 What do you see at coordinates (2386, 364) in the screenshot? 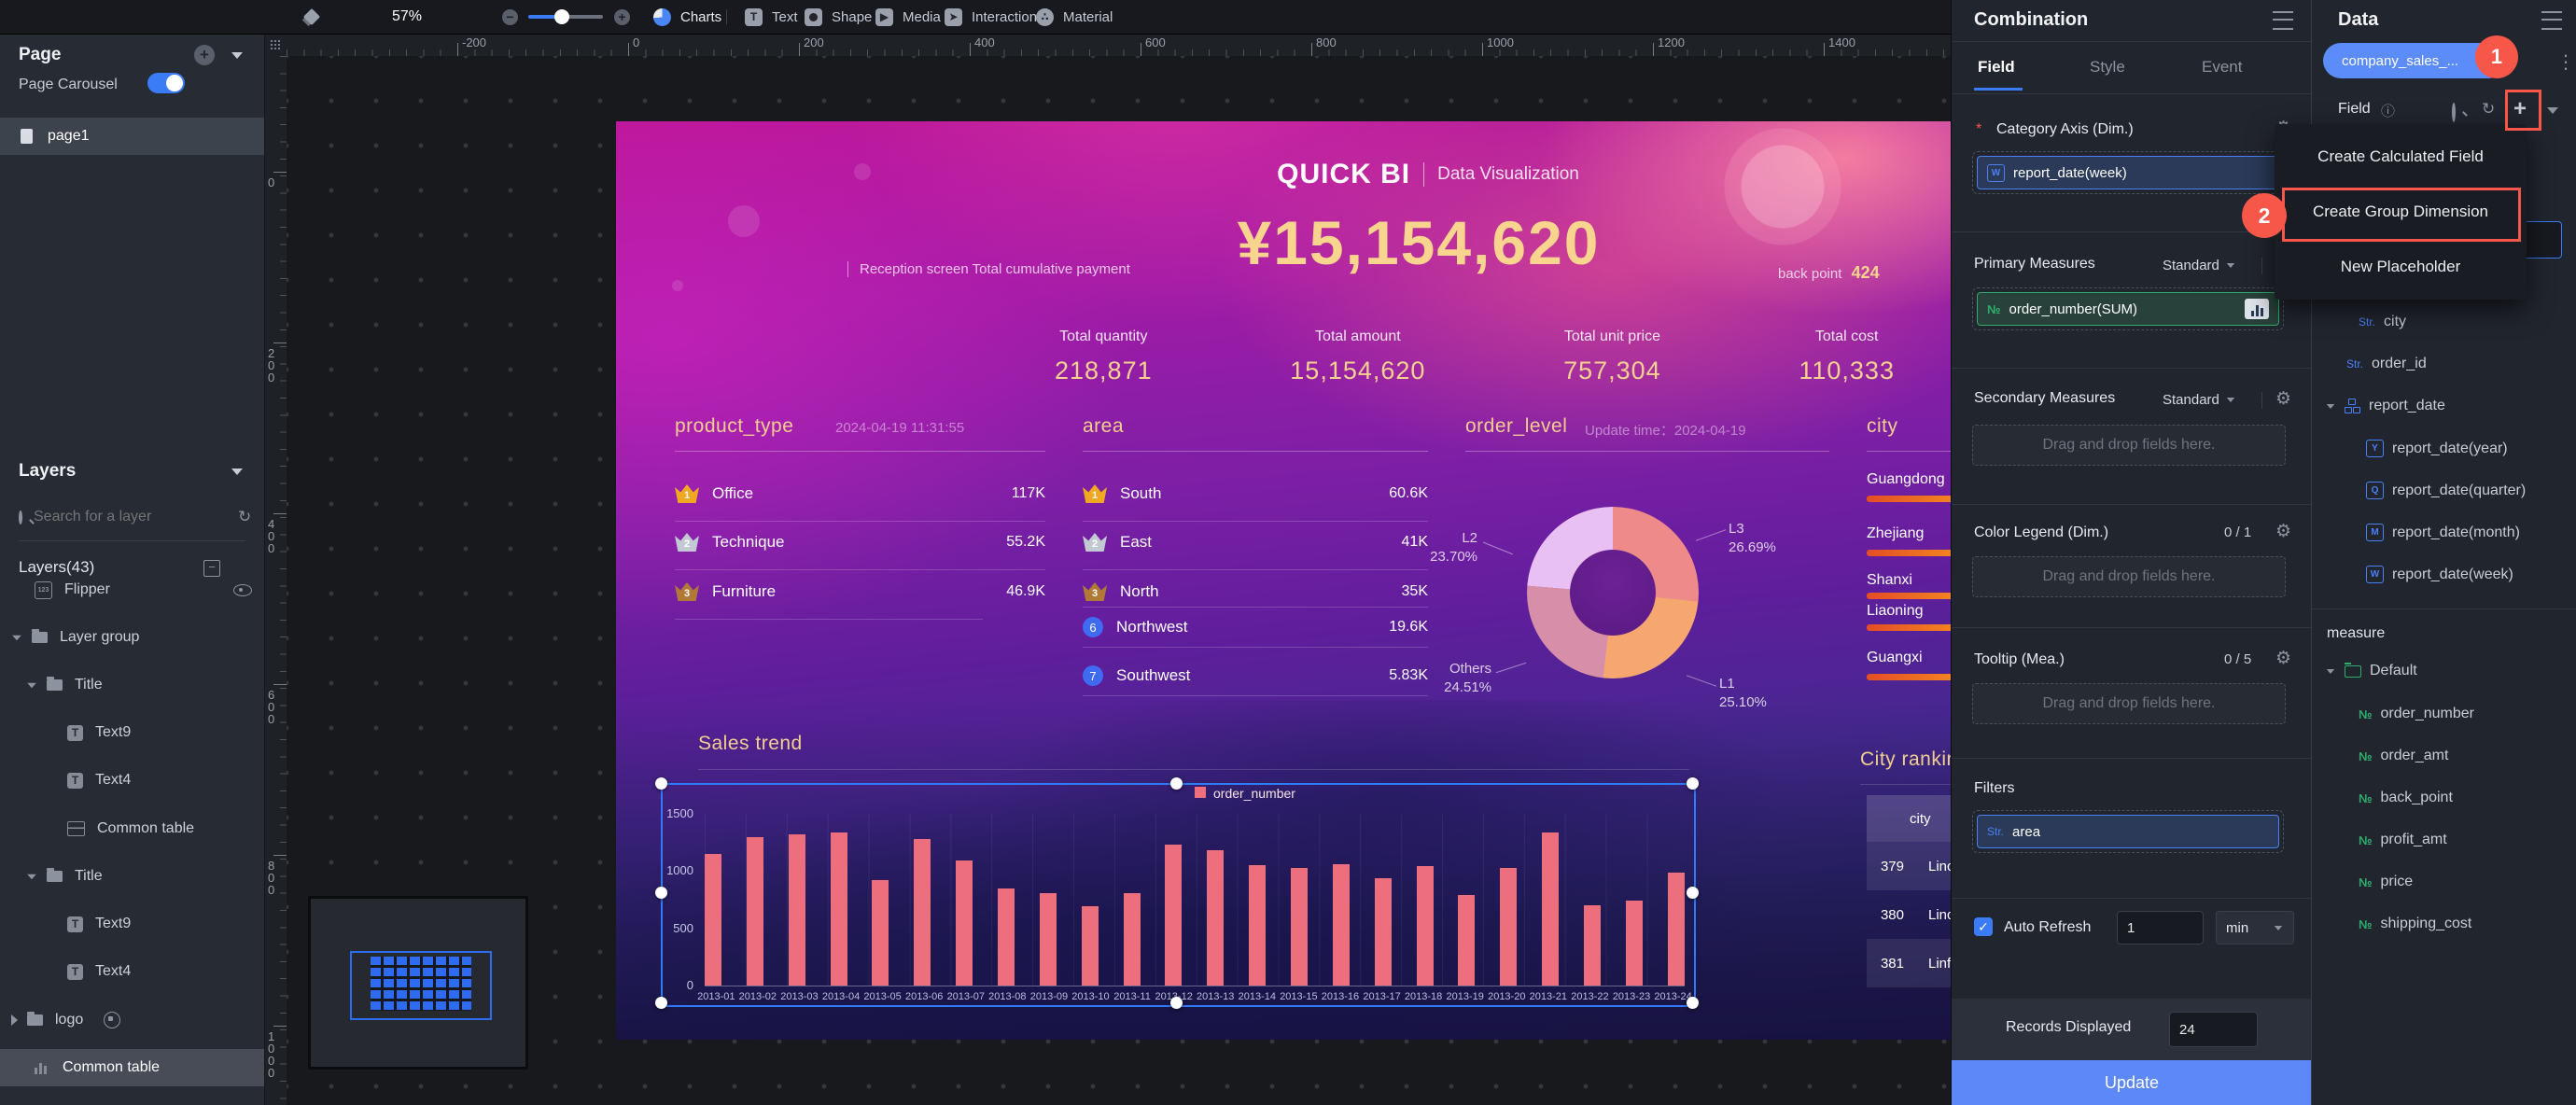
I see `dimension-item-order-id: Str. order_id` at bounding box center [2386, 364].